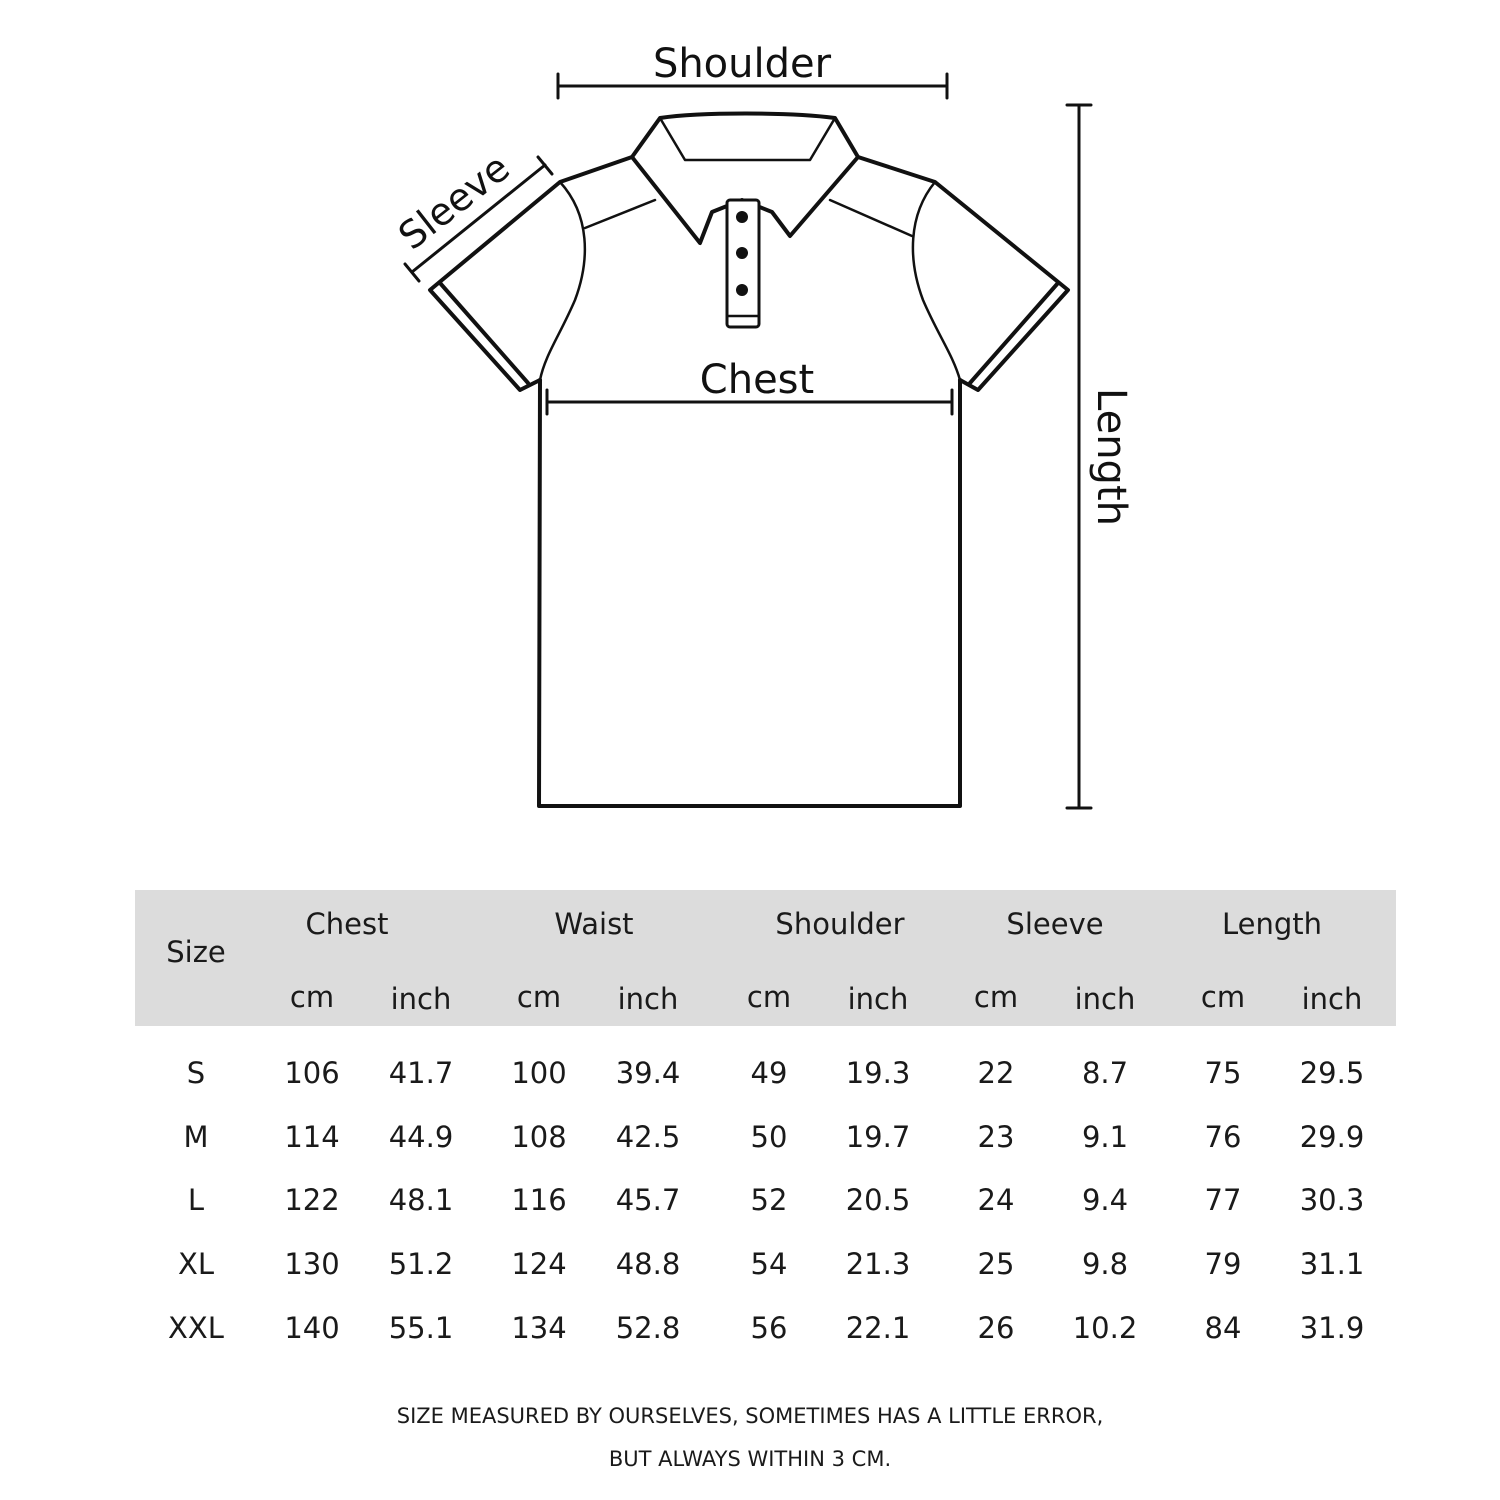 The width and height of the screenshot is (1500, 1500). Describe the element at coordinates (196, 1264) in the screenshot. I see `size-cell: XL` at that location.